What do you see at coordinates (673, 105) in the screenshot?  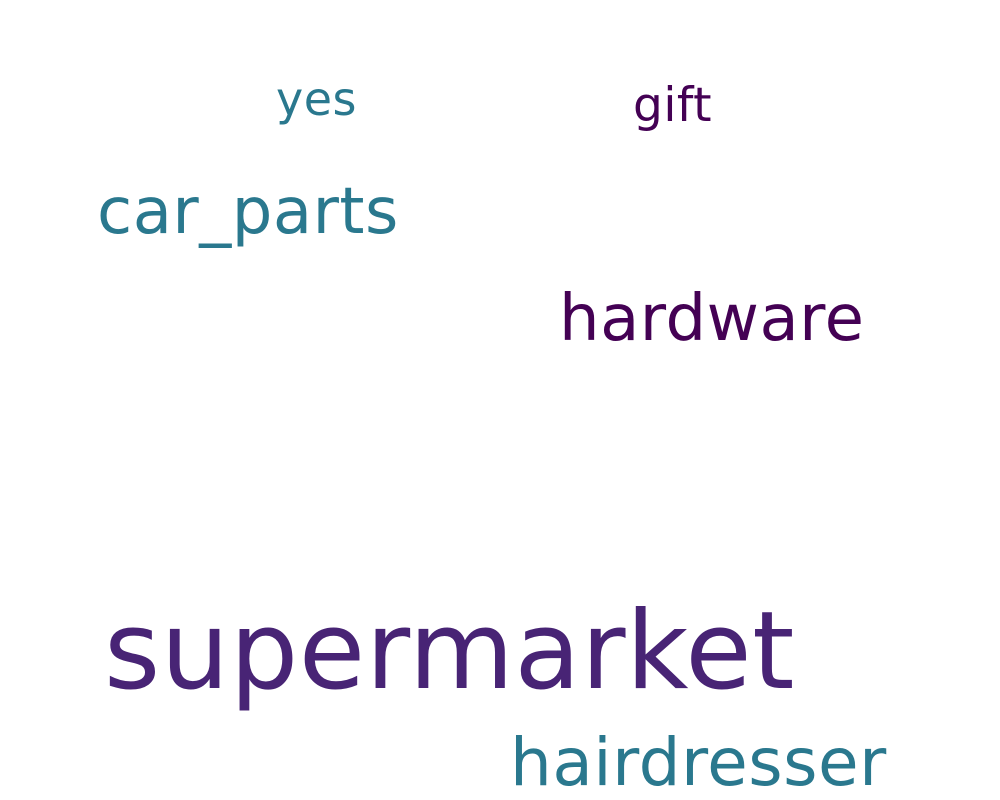 I see `word-gift: gift` at bounding box center [673, 105].